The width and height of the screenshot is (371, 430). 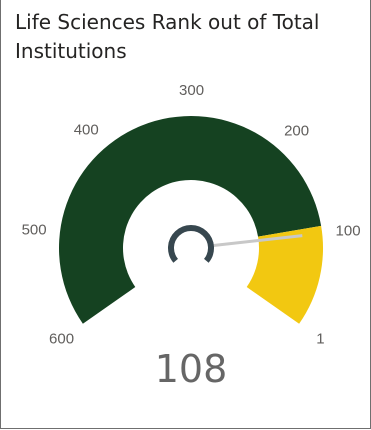 What do you see at coordinates (34, 229) in the screenshot?
I see `tick-label: 500` at bounding box center [34, 229].